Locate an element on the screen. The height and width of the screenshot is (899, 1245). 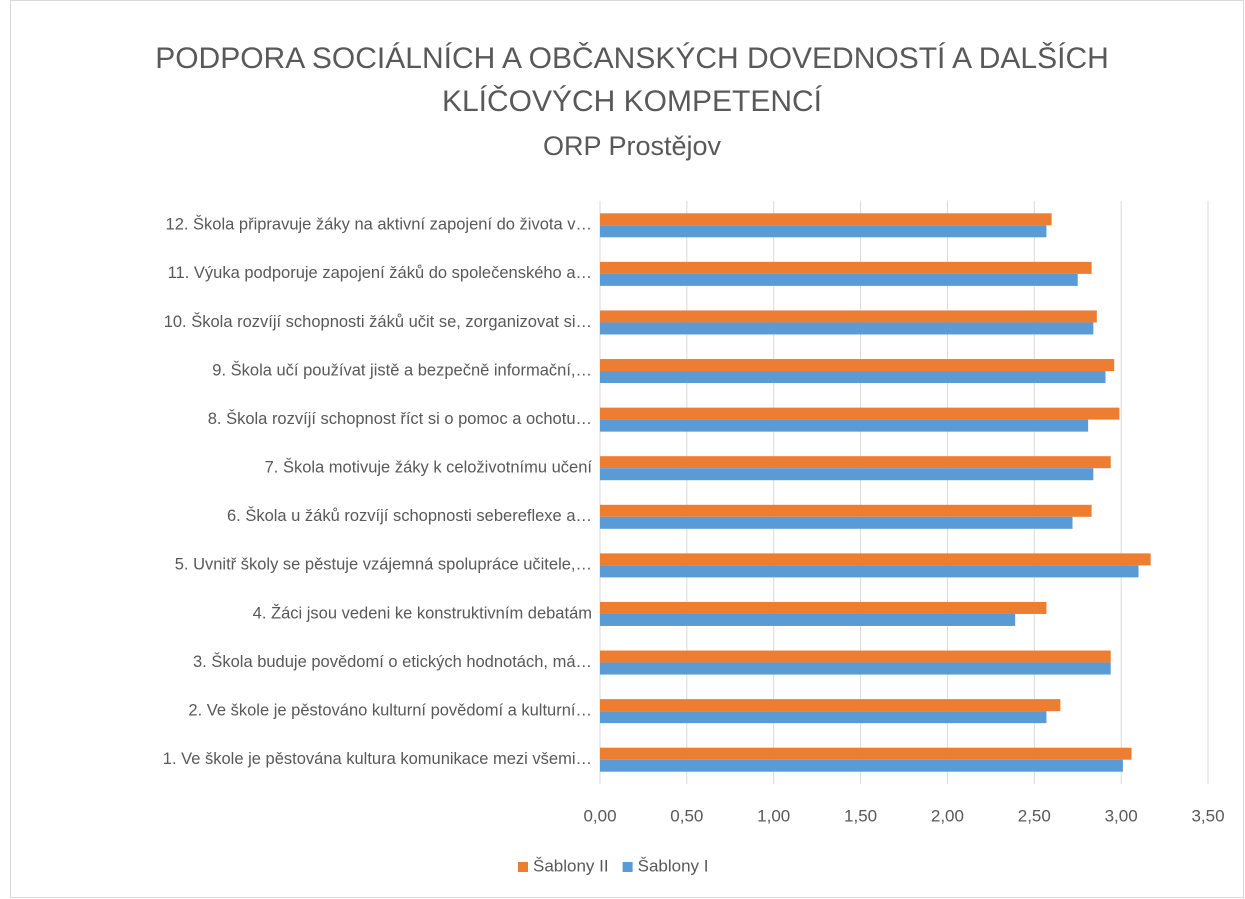
x-tick-label: 2,00 is located at coordinates (947, 815).